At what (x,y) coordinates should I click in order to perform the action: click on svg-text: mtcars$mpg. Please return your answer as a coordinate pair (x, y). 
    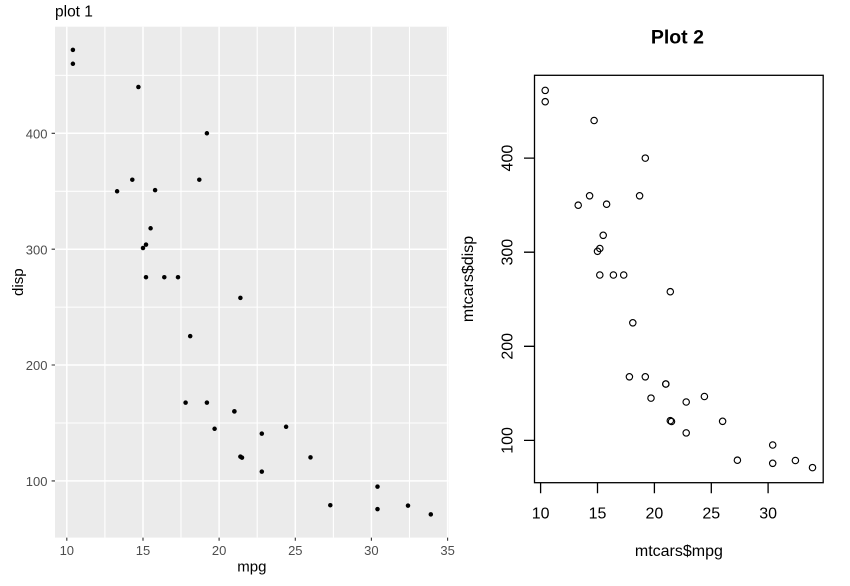
    Looking at the image, I should click on (679, 551).